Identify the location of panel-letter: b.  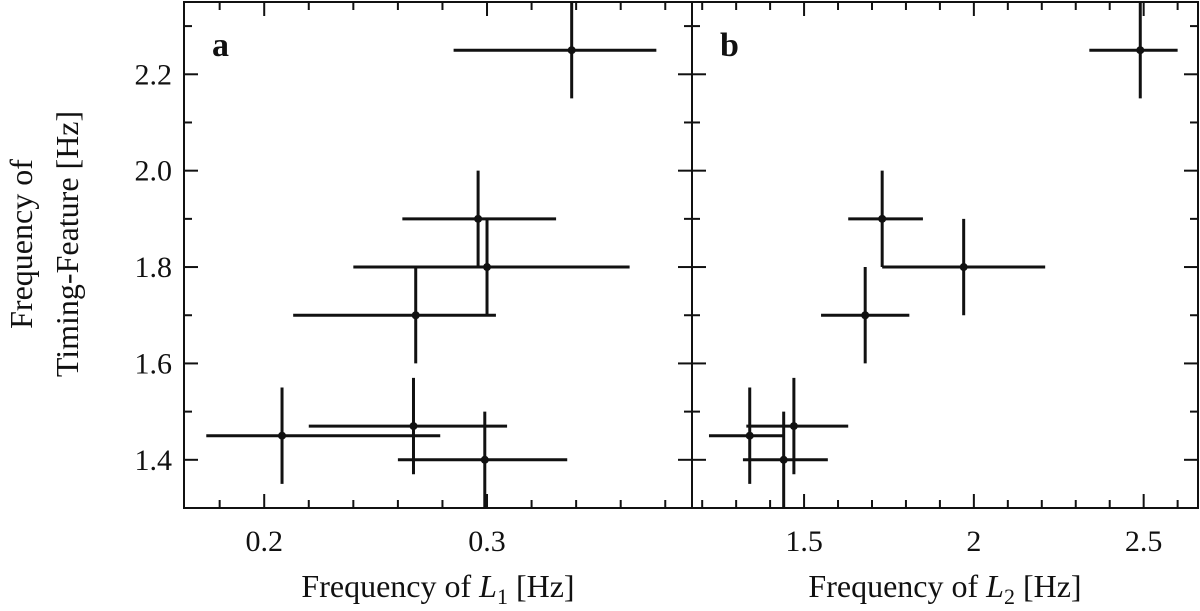
(729, 45).